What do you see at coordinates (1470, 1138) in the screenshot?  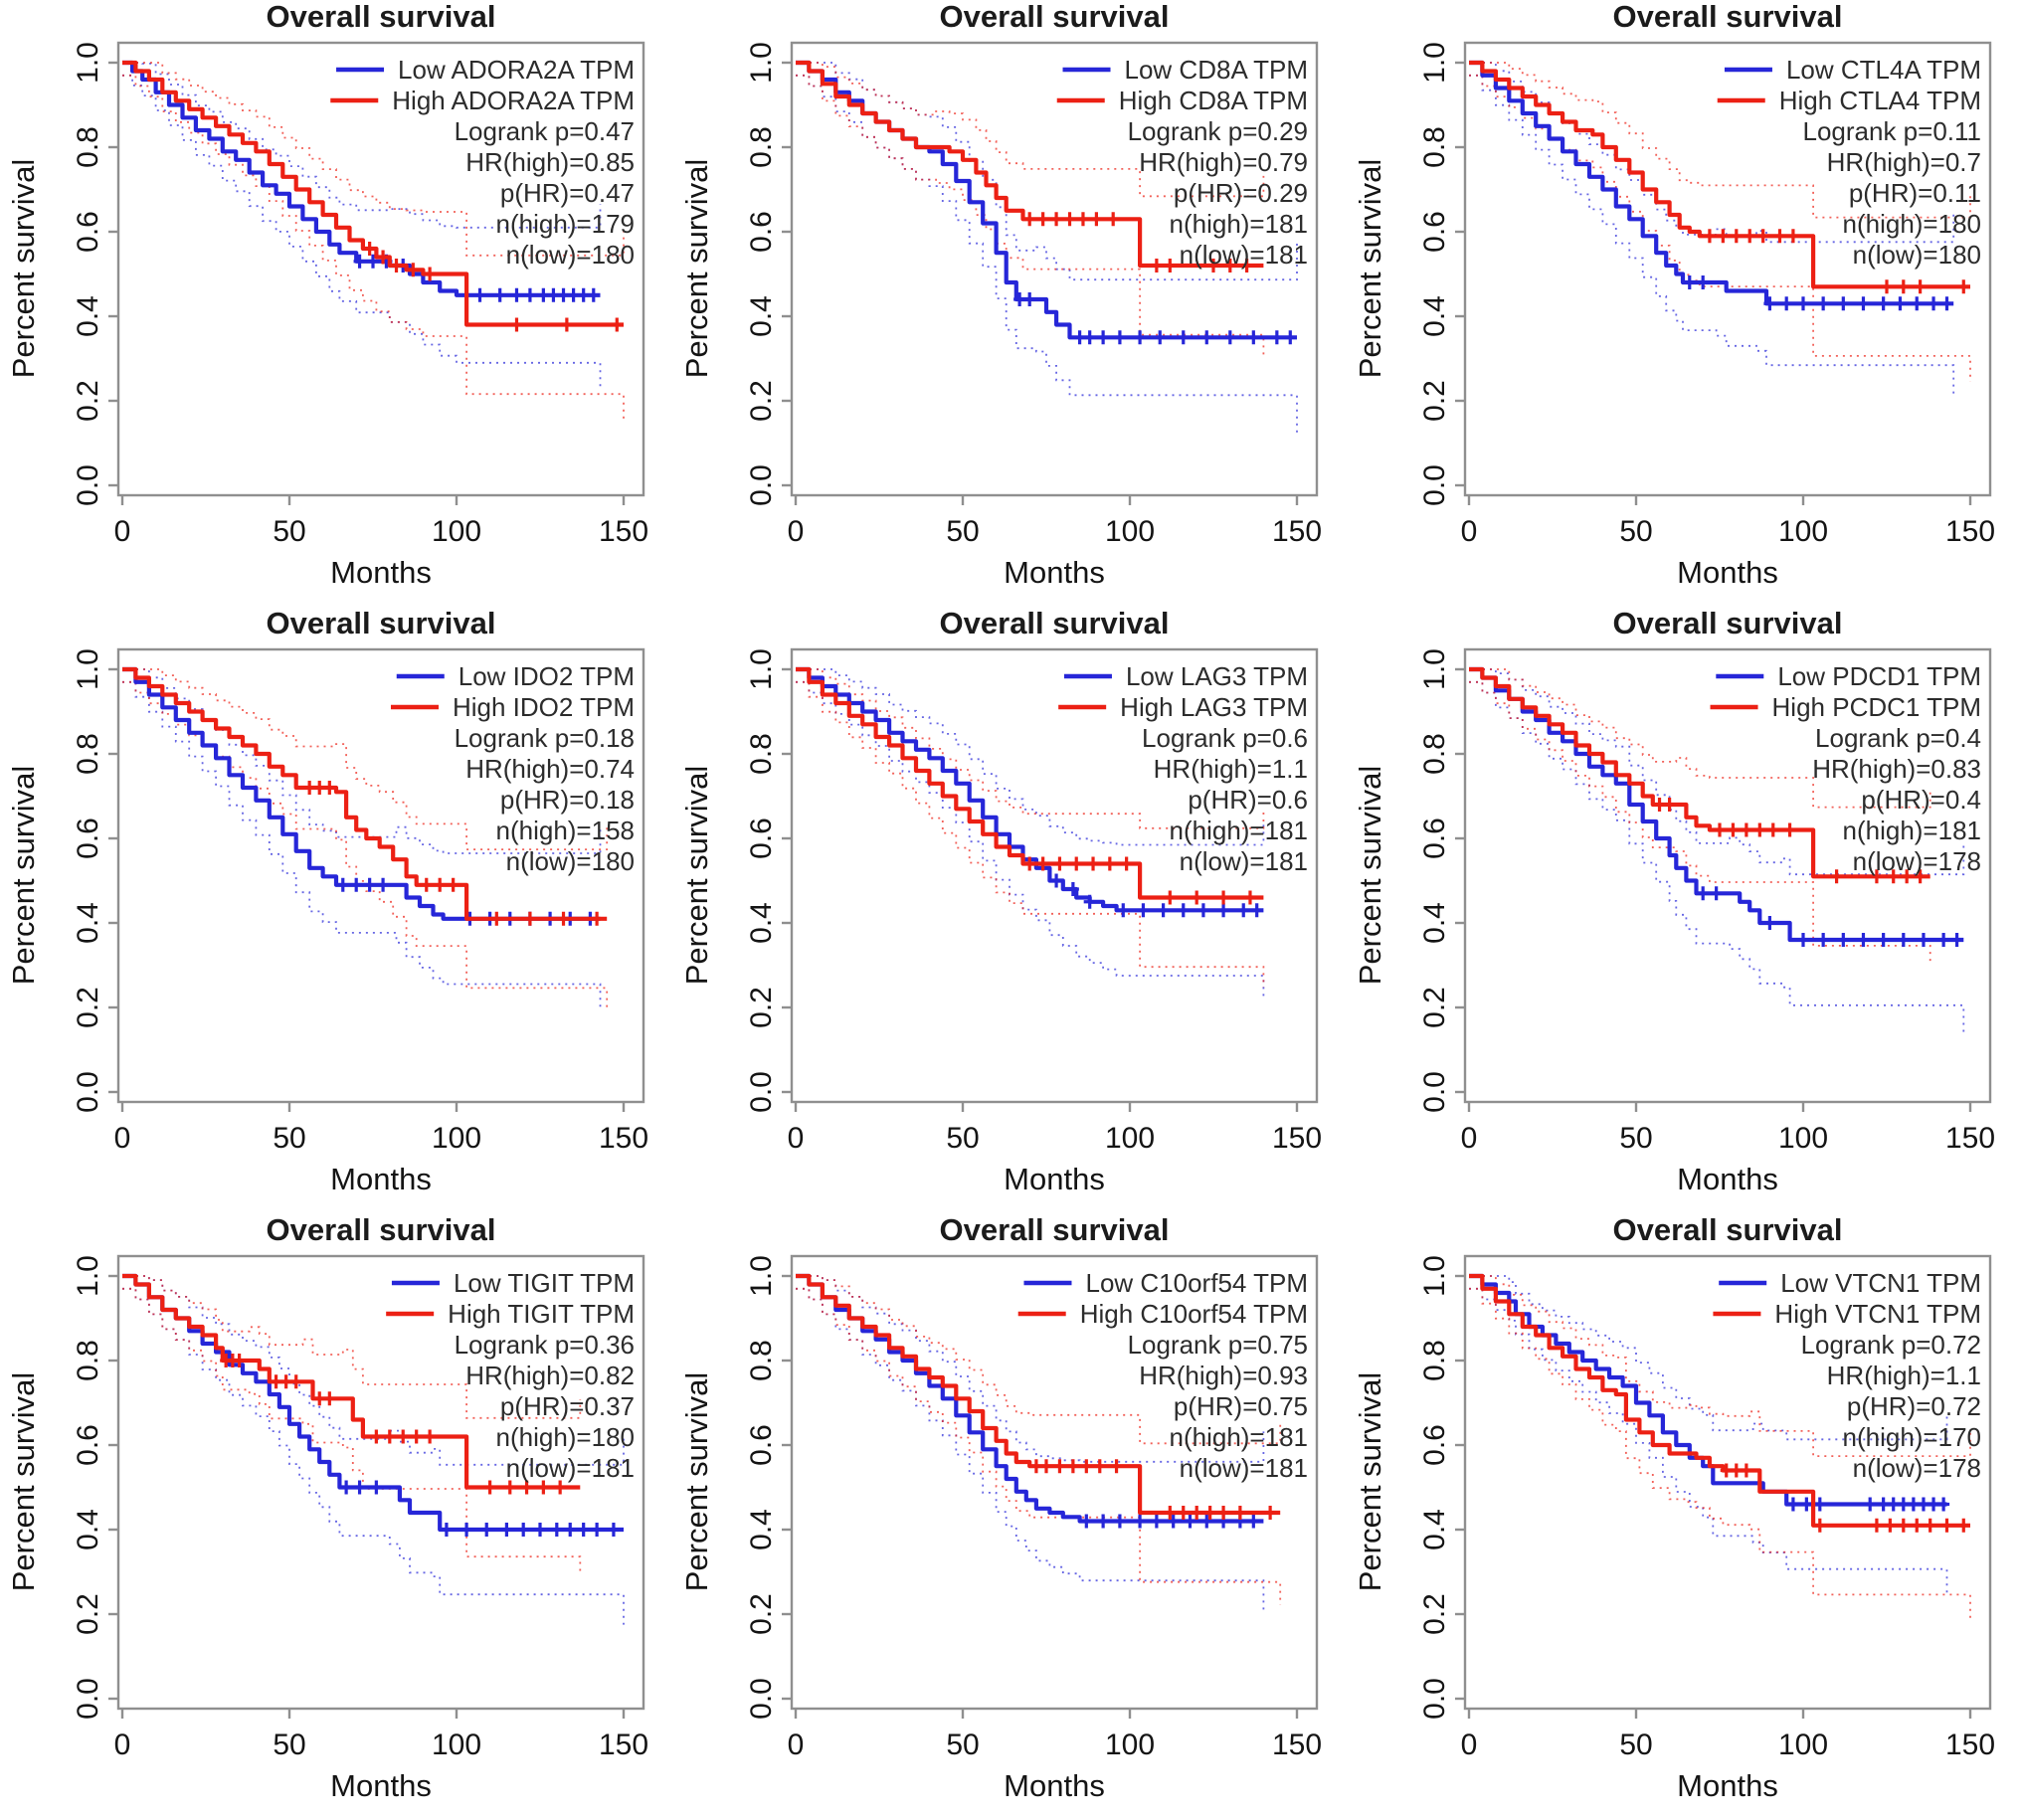 I see `x-tick-label: 0` at bounding box center [1470, 1138].